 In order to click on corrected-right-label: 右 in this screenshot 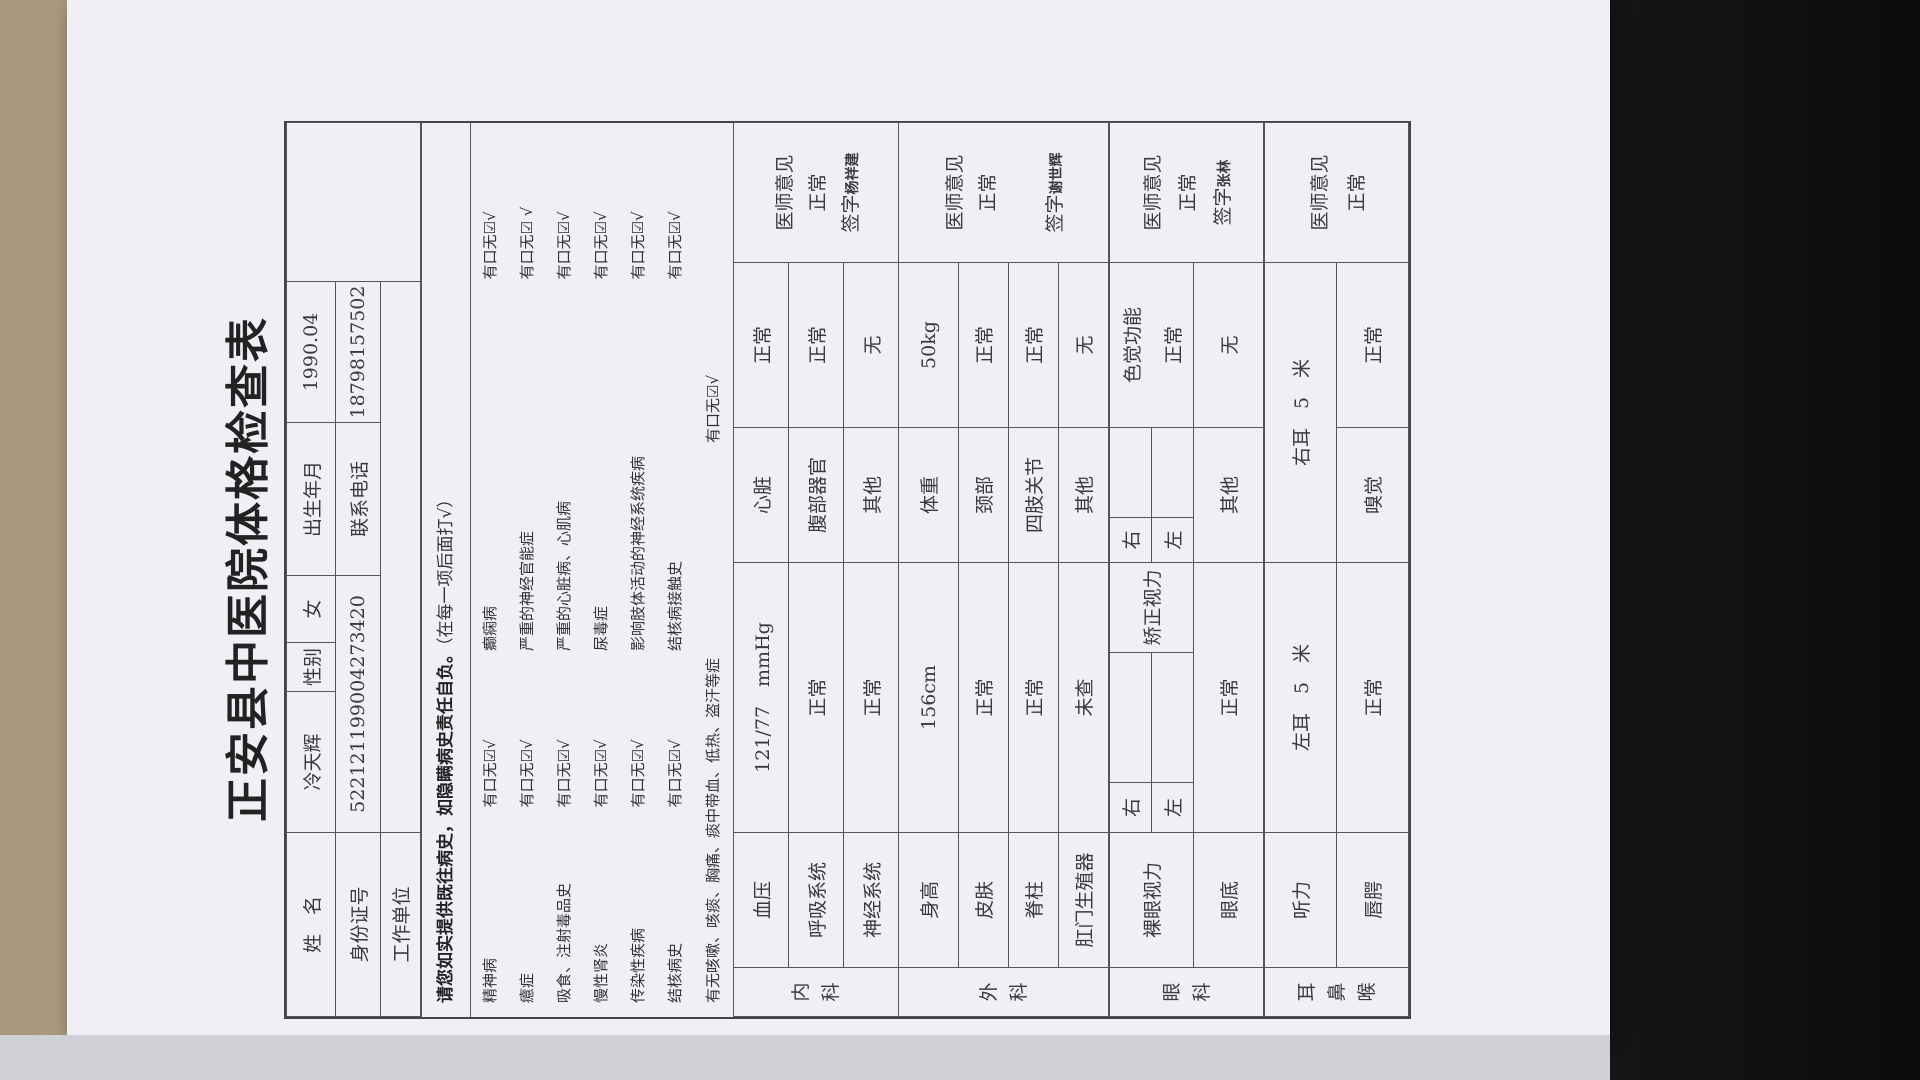, I will do `click(1130, 540)`.